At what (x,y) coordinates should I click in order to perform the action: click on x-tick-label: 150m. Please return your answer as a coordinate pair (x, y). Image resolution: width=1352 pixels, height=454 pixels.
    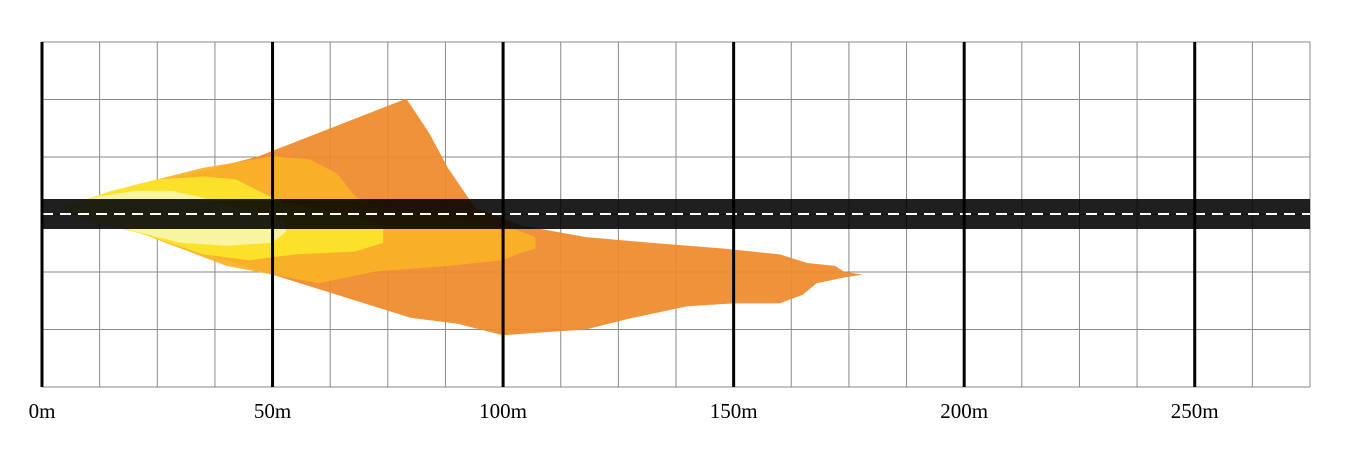
    Looking at the image, I should click on (734, 411).